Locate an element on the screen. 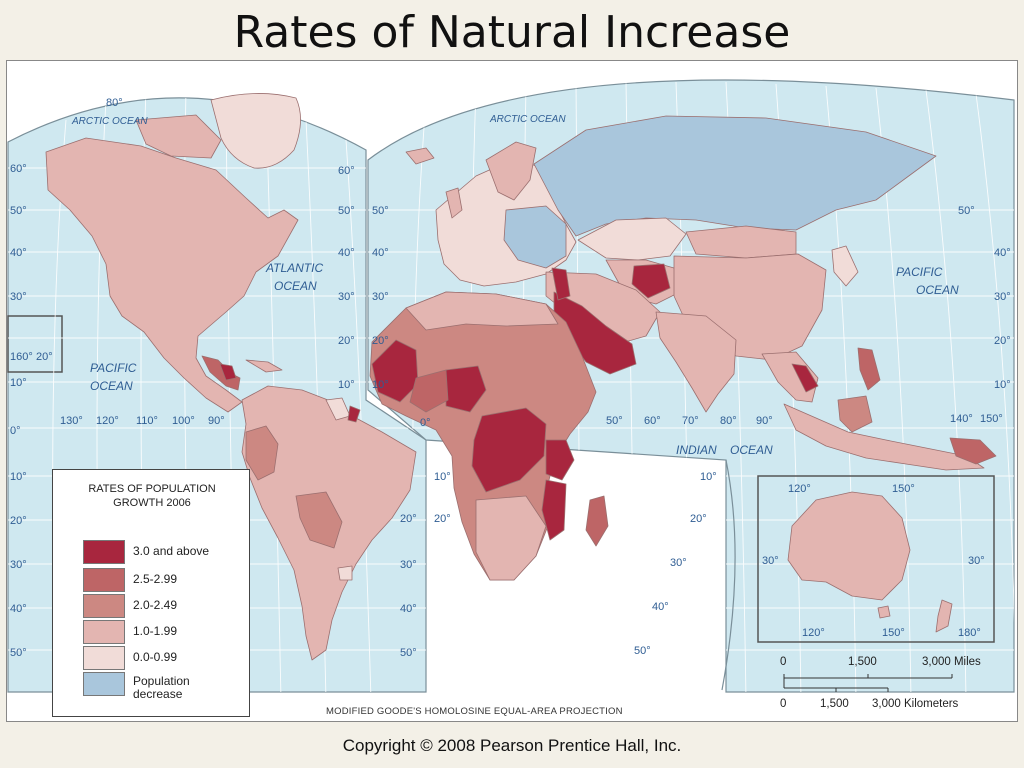  new-zealand is located at coordinates (944, 616).